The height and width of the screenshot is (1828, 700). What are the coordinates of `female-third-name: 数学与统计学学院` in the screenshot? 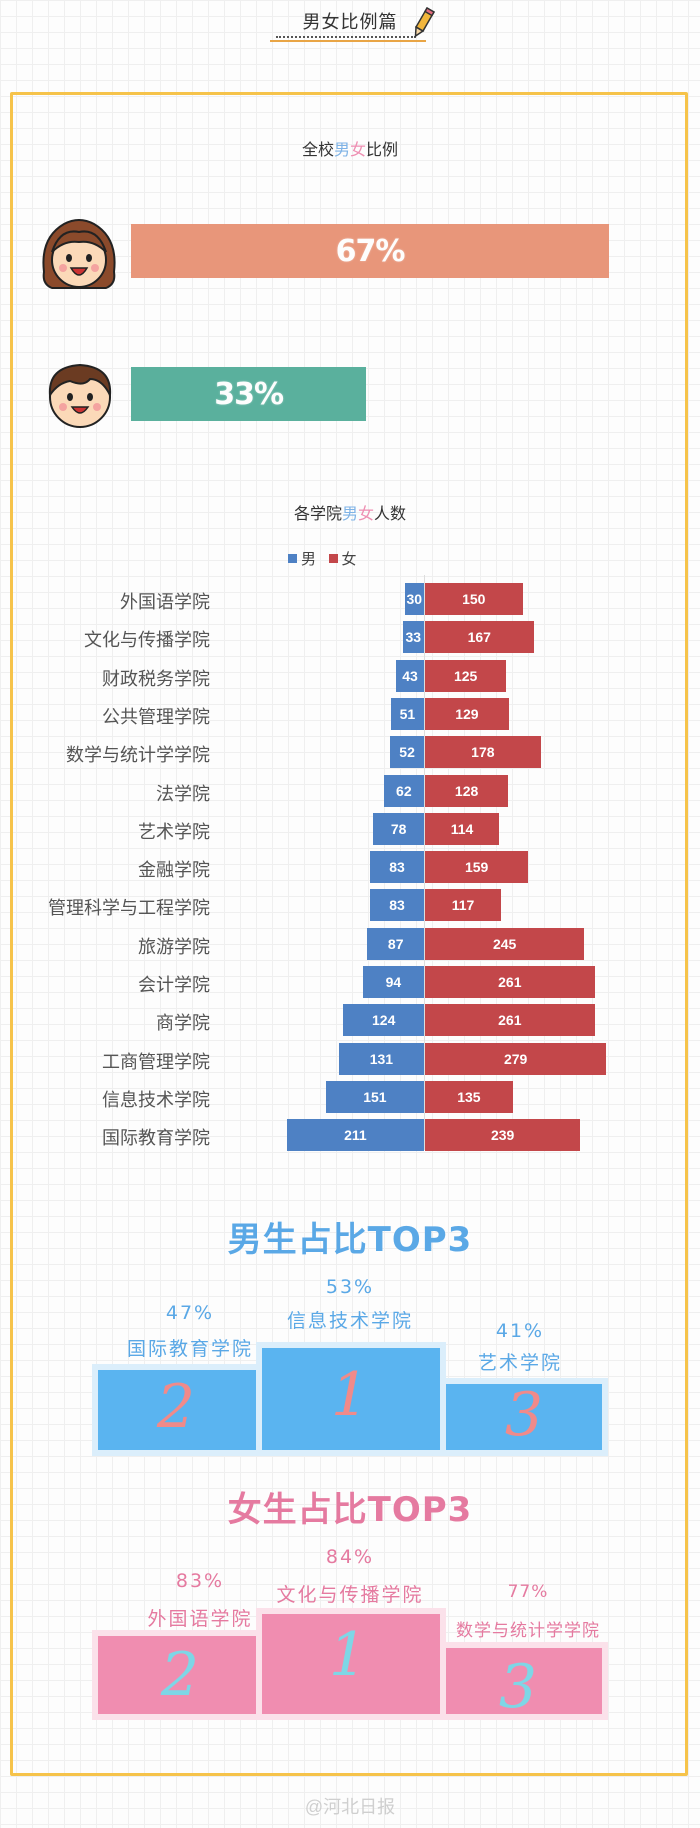 It's located at (528, 1631).